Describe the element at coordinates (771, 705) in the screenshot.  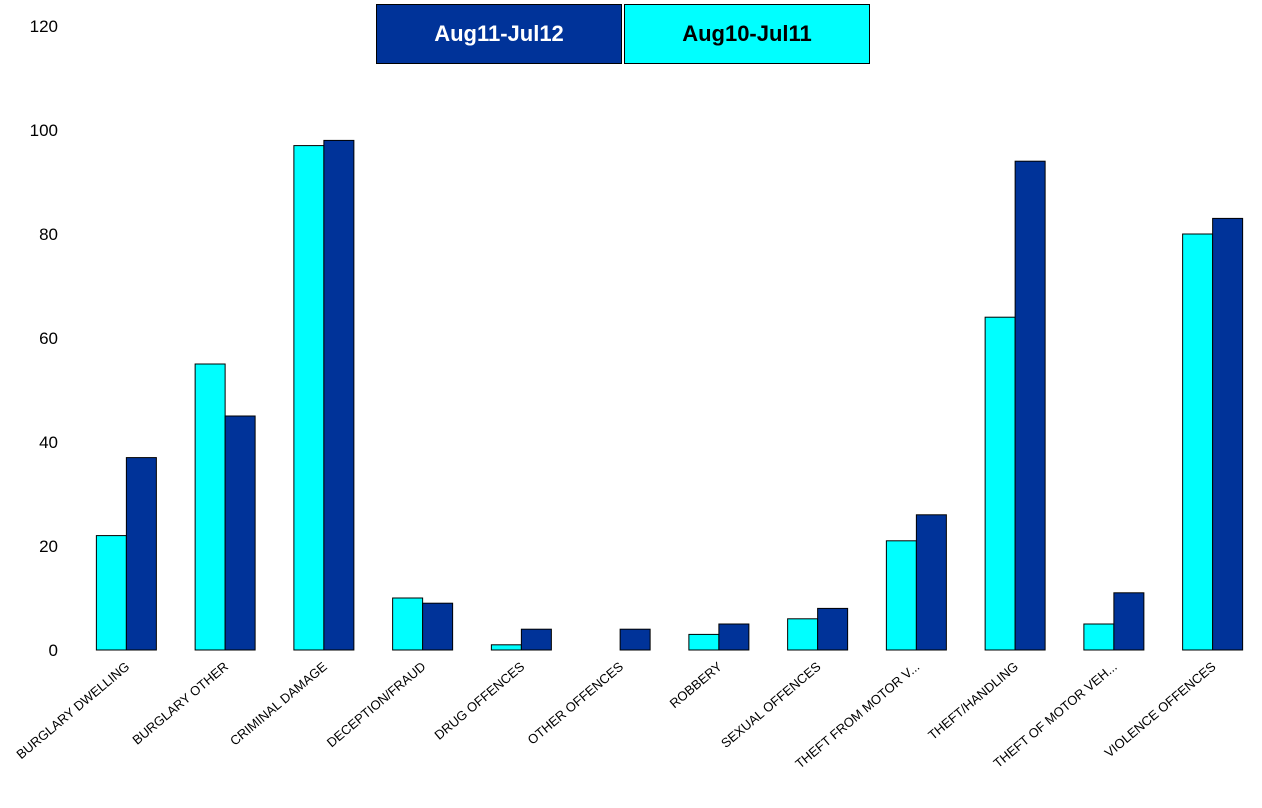
I see `category-label: SEXUAL OFFENCES` at that location.